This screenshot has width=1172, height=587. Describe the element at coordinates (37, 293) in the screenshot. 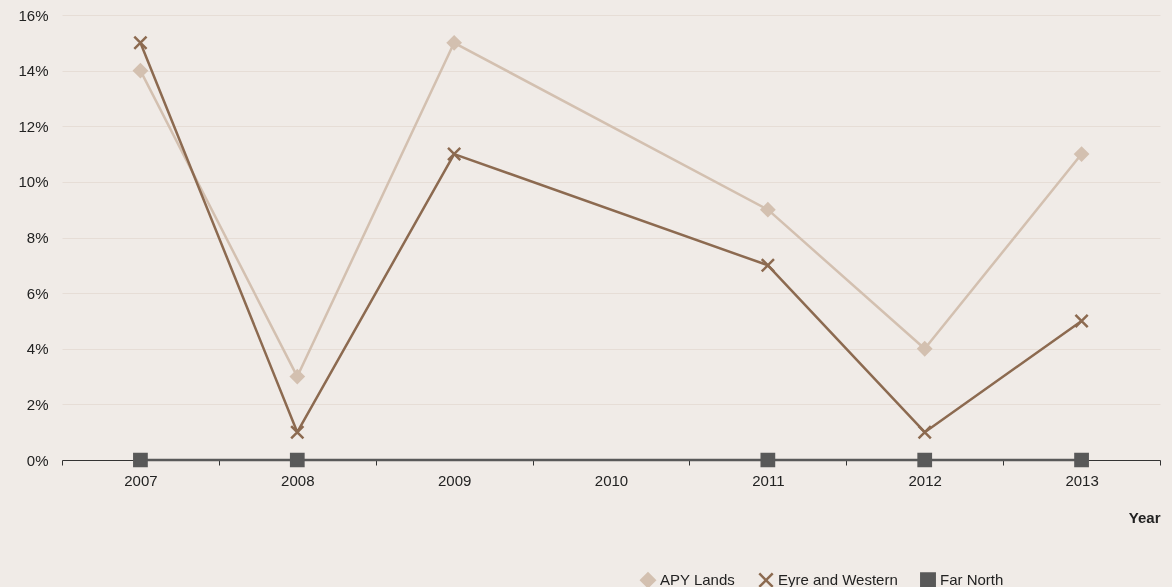

I see `y-tick-label: 6%` at that location.